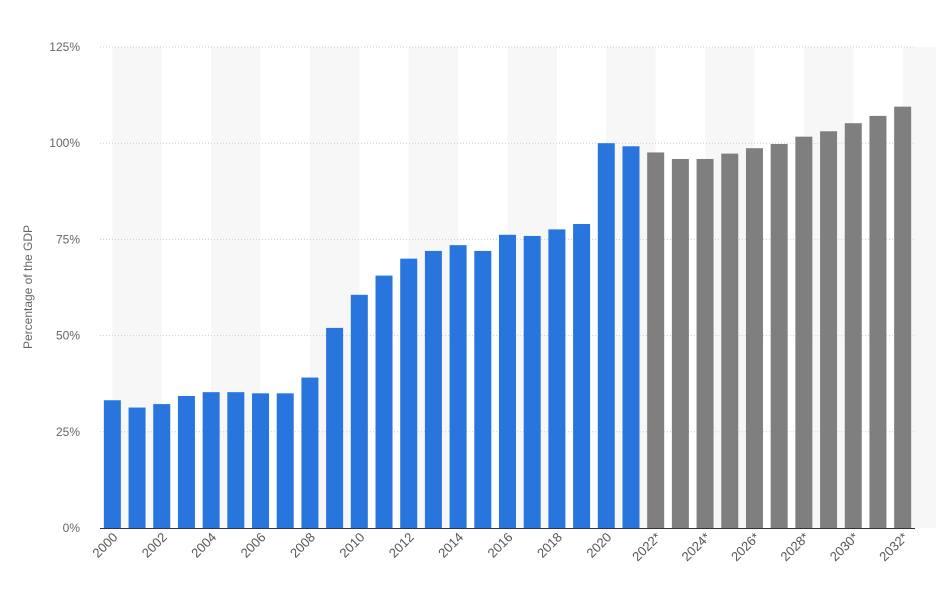  Describe the element at coordinates (112, 464) in the screenshot. I see `bar-2000` at that location.